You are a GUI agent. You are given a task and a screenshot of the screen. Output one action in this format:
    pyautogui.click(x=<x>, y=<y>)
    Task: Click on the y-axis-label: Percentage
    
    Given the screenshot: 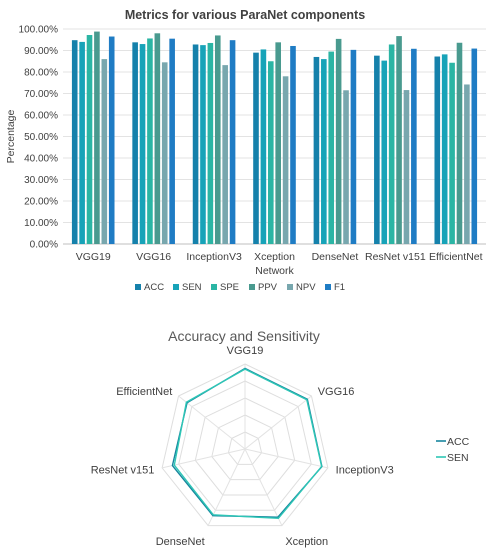 What is the action you would take?
    pyautogui.click(x=11, y=136)
    